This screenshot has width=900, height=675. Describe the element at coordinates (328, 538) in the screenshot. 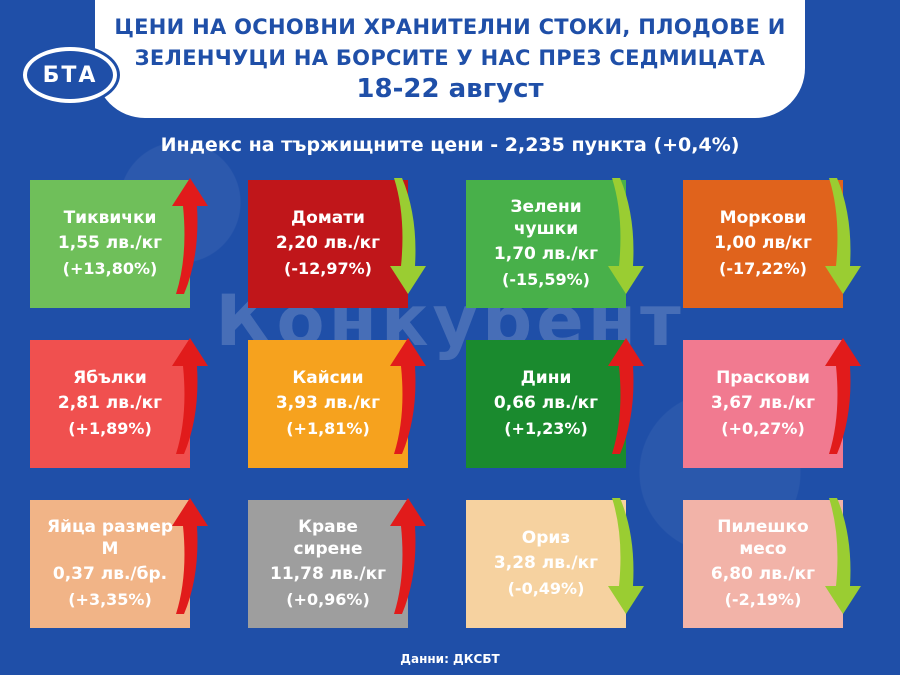

I see `product-name: Краве сирене` at that location.